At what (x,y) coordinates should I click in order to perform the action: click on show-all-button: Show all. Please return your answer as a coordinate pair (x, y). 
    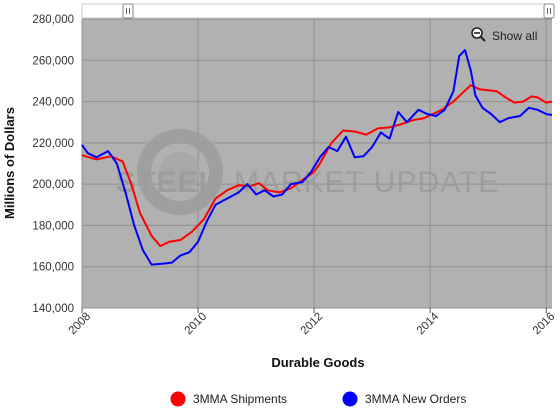
    Looking at the image, I should click on (504, 35).